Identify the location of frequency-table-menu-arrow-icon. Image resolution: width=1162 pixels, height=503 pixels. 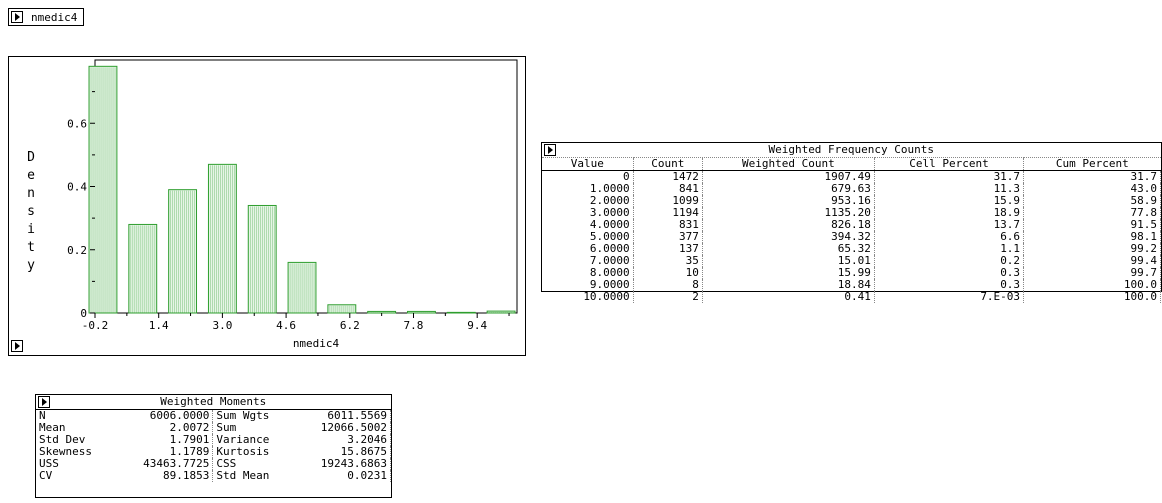
(550, 150).